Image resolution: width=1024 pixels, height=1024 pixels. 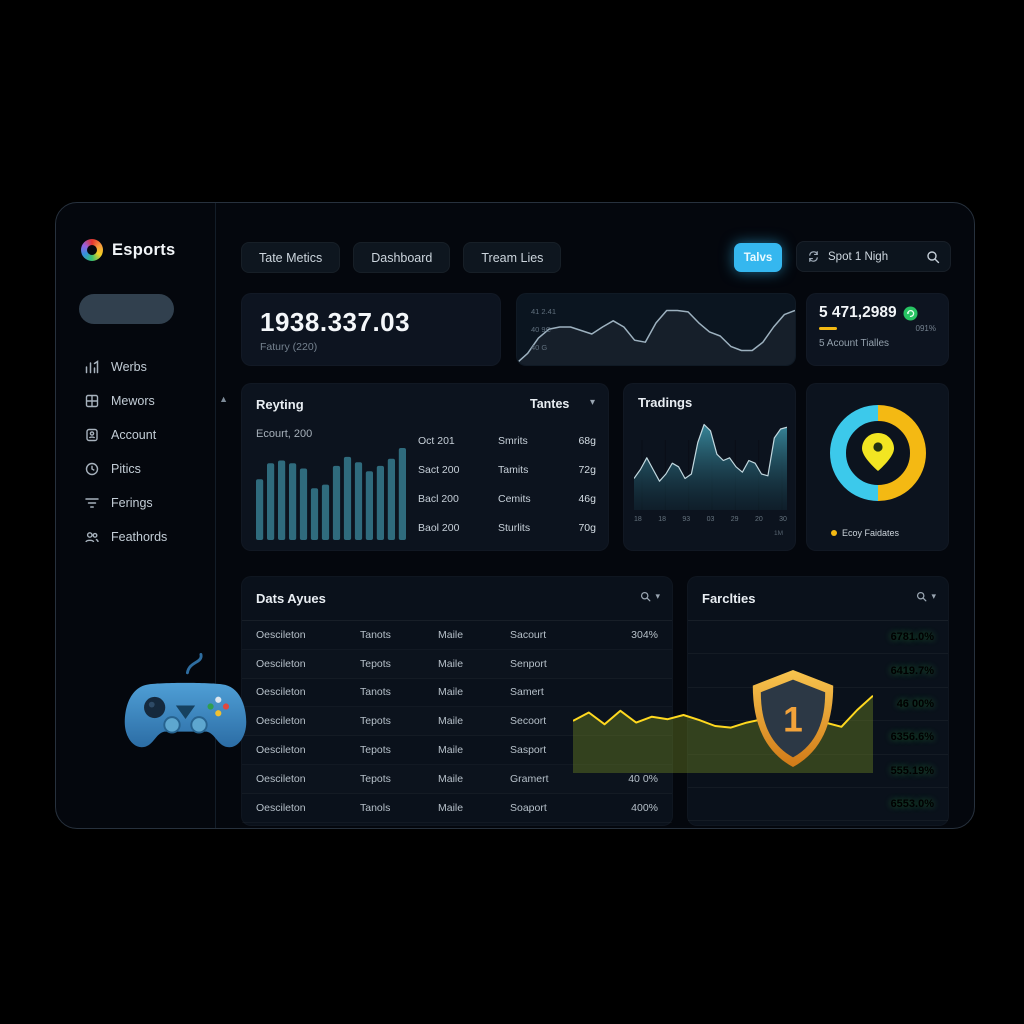 I want to click on location-pin-icon, so click(x=878, y=452).